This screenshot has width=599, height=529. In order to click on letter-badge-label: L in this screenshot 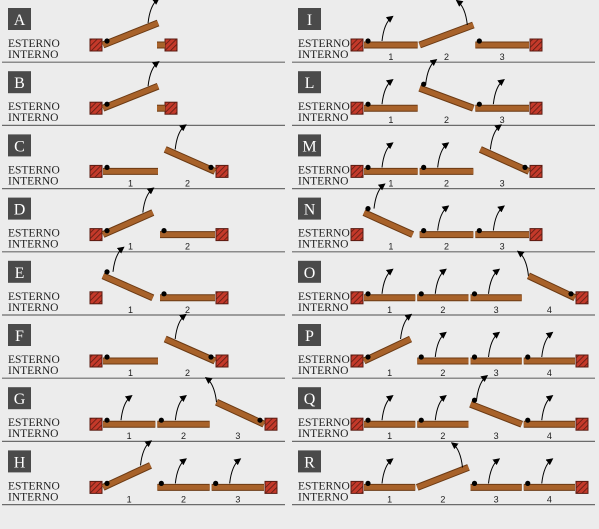, I will do `click(310, 83)`.